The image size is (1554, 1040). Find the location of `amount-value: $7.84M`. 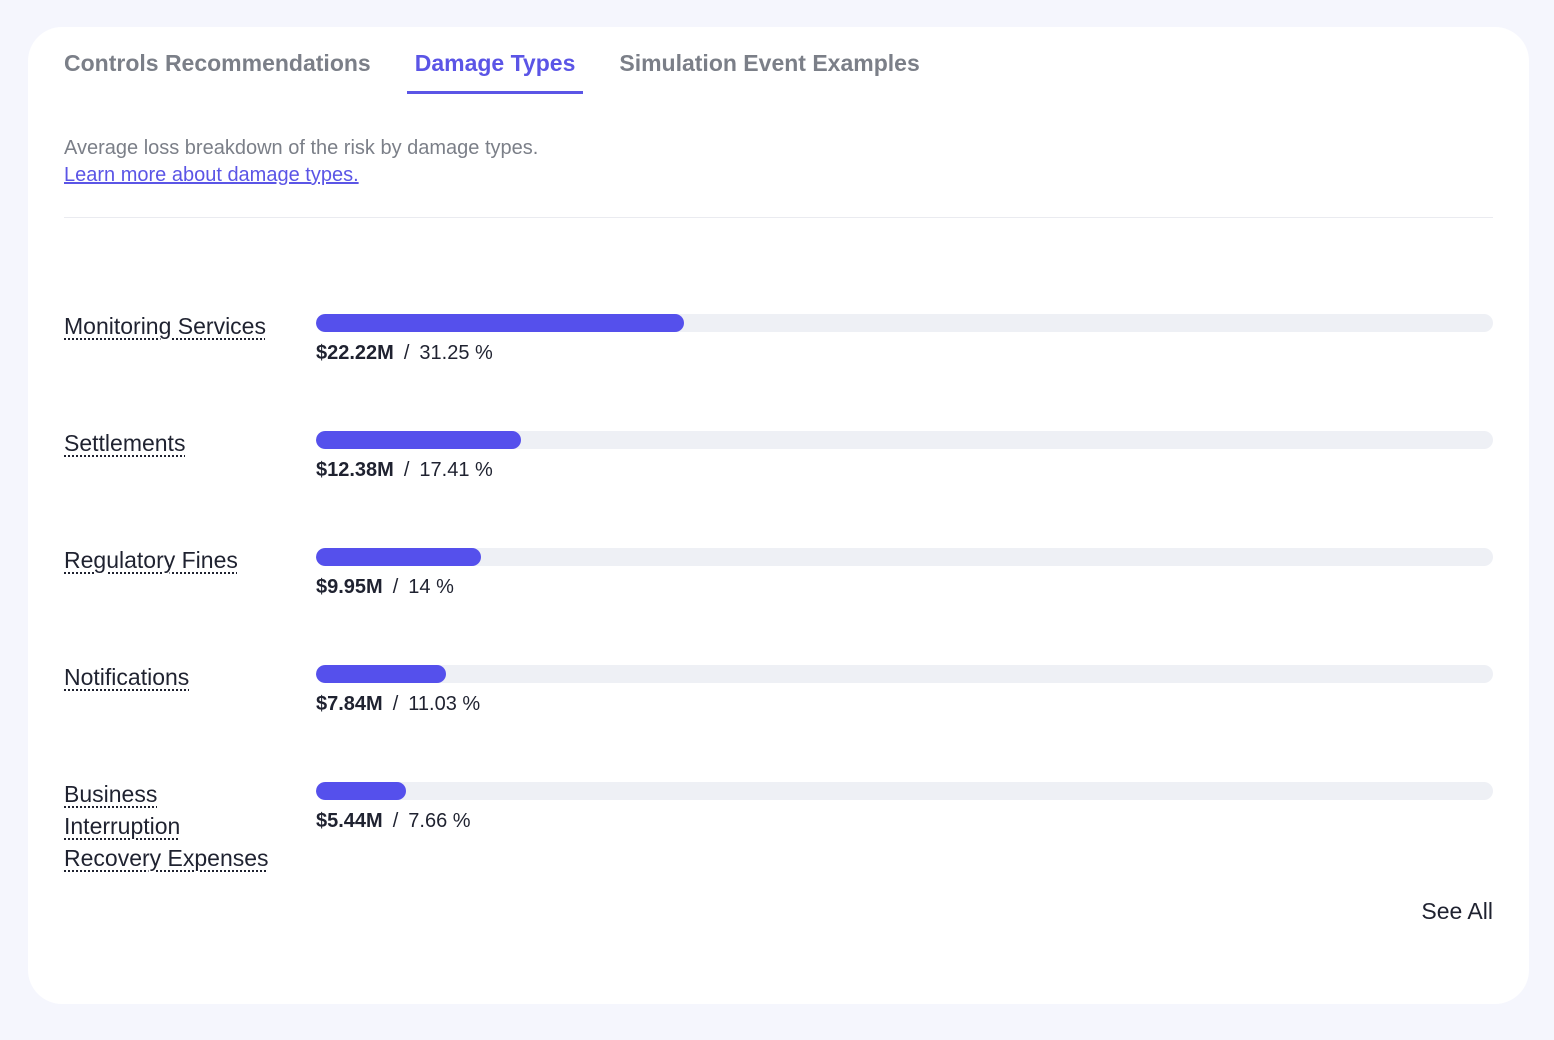

amount-value: $7.84M is located at coordinates (349, 704).